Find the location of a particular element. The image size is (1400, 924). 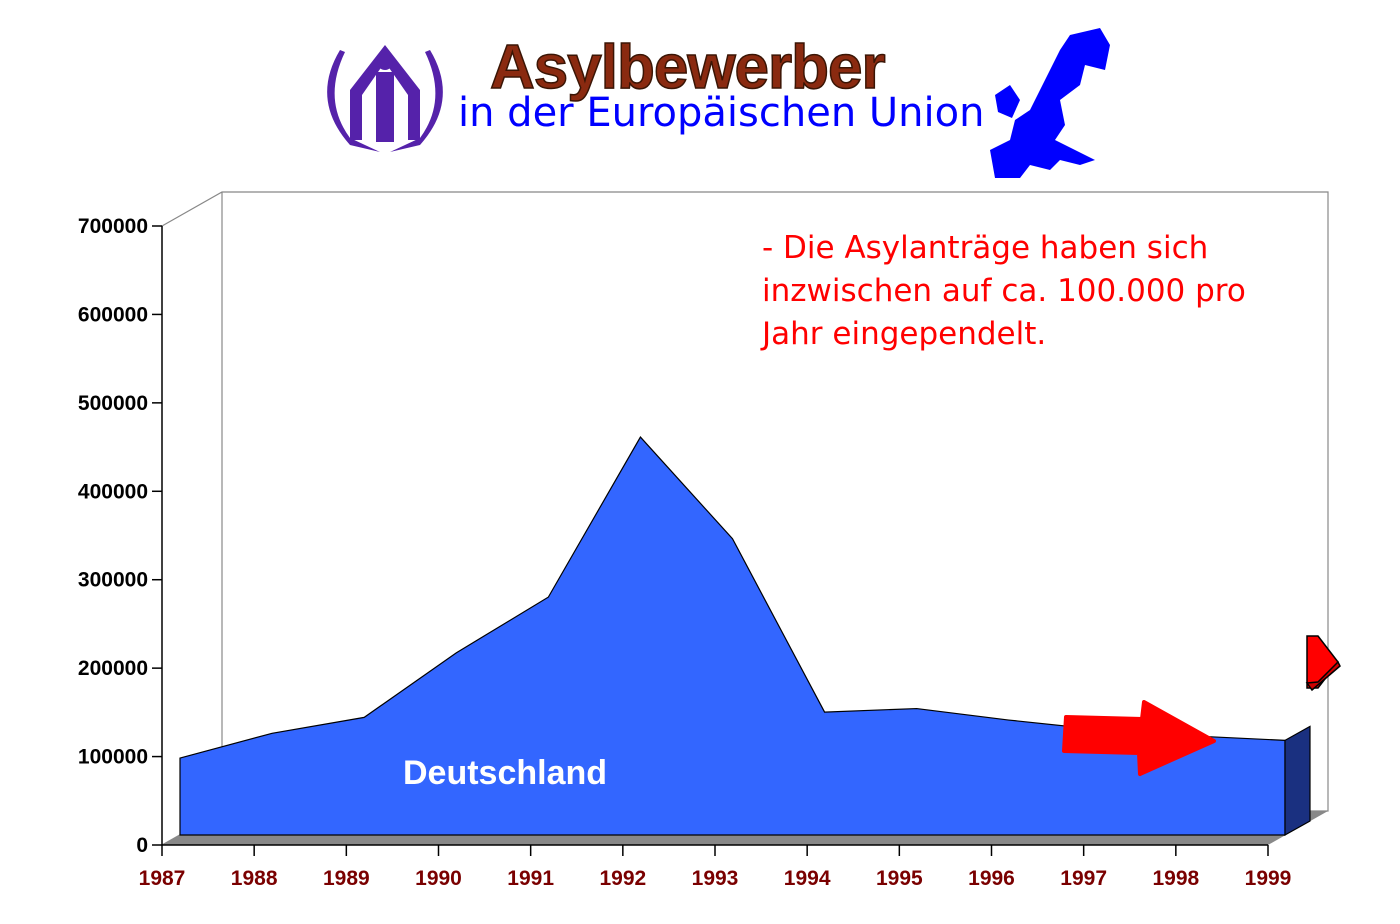

x-tick-label: 1999 is located at coordinates (1268, 878).